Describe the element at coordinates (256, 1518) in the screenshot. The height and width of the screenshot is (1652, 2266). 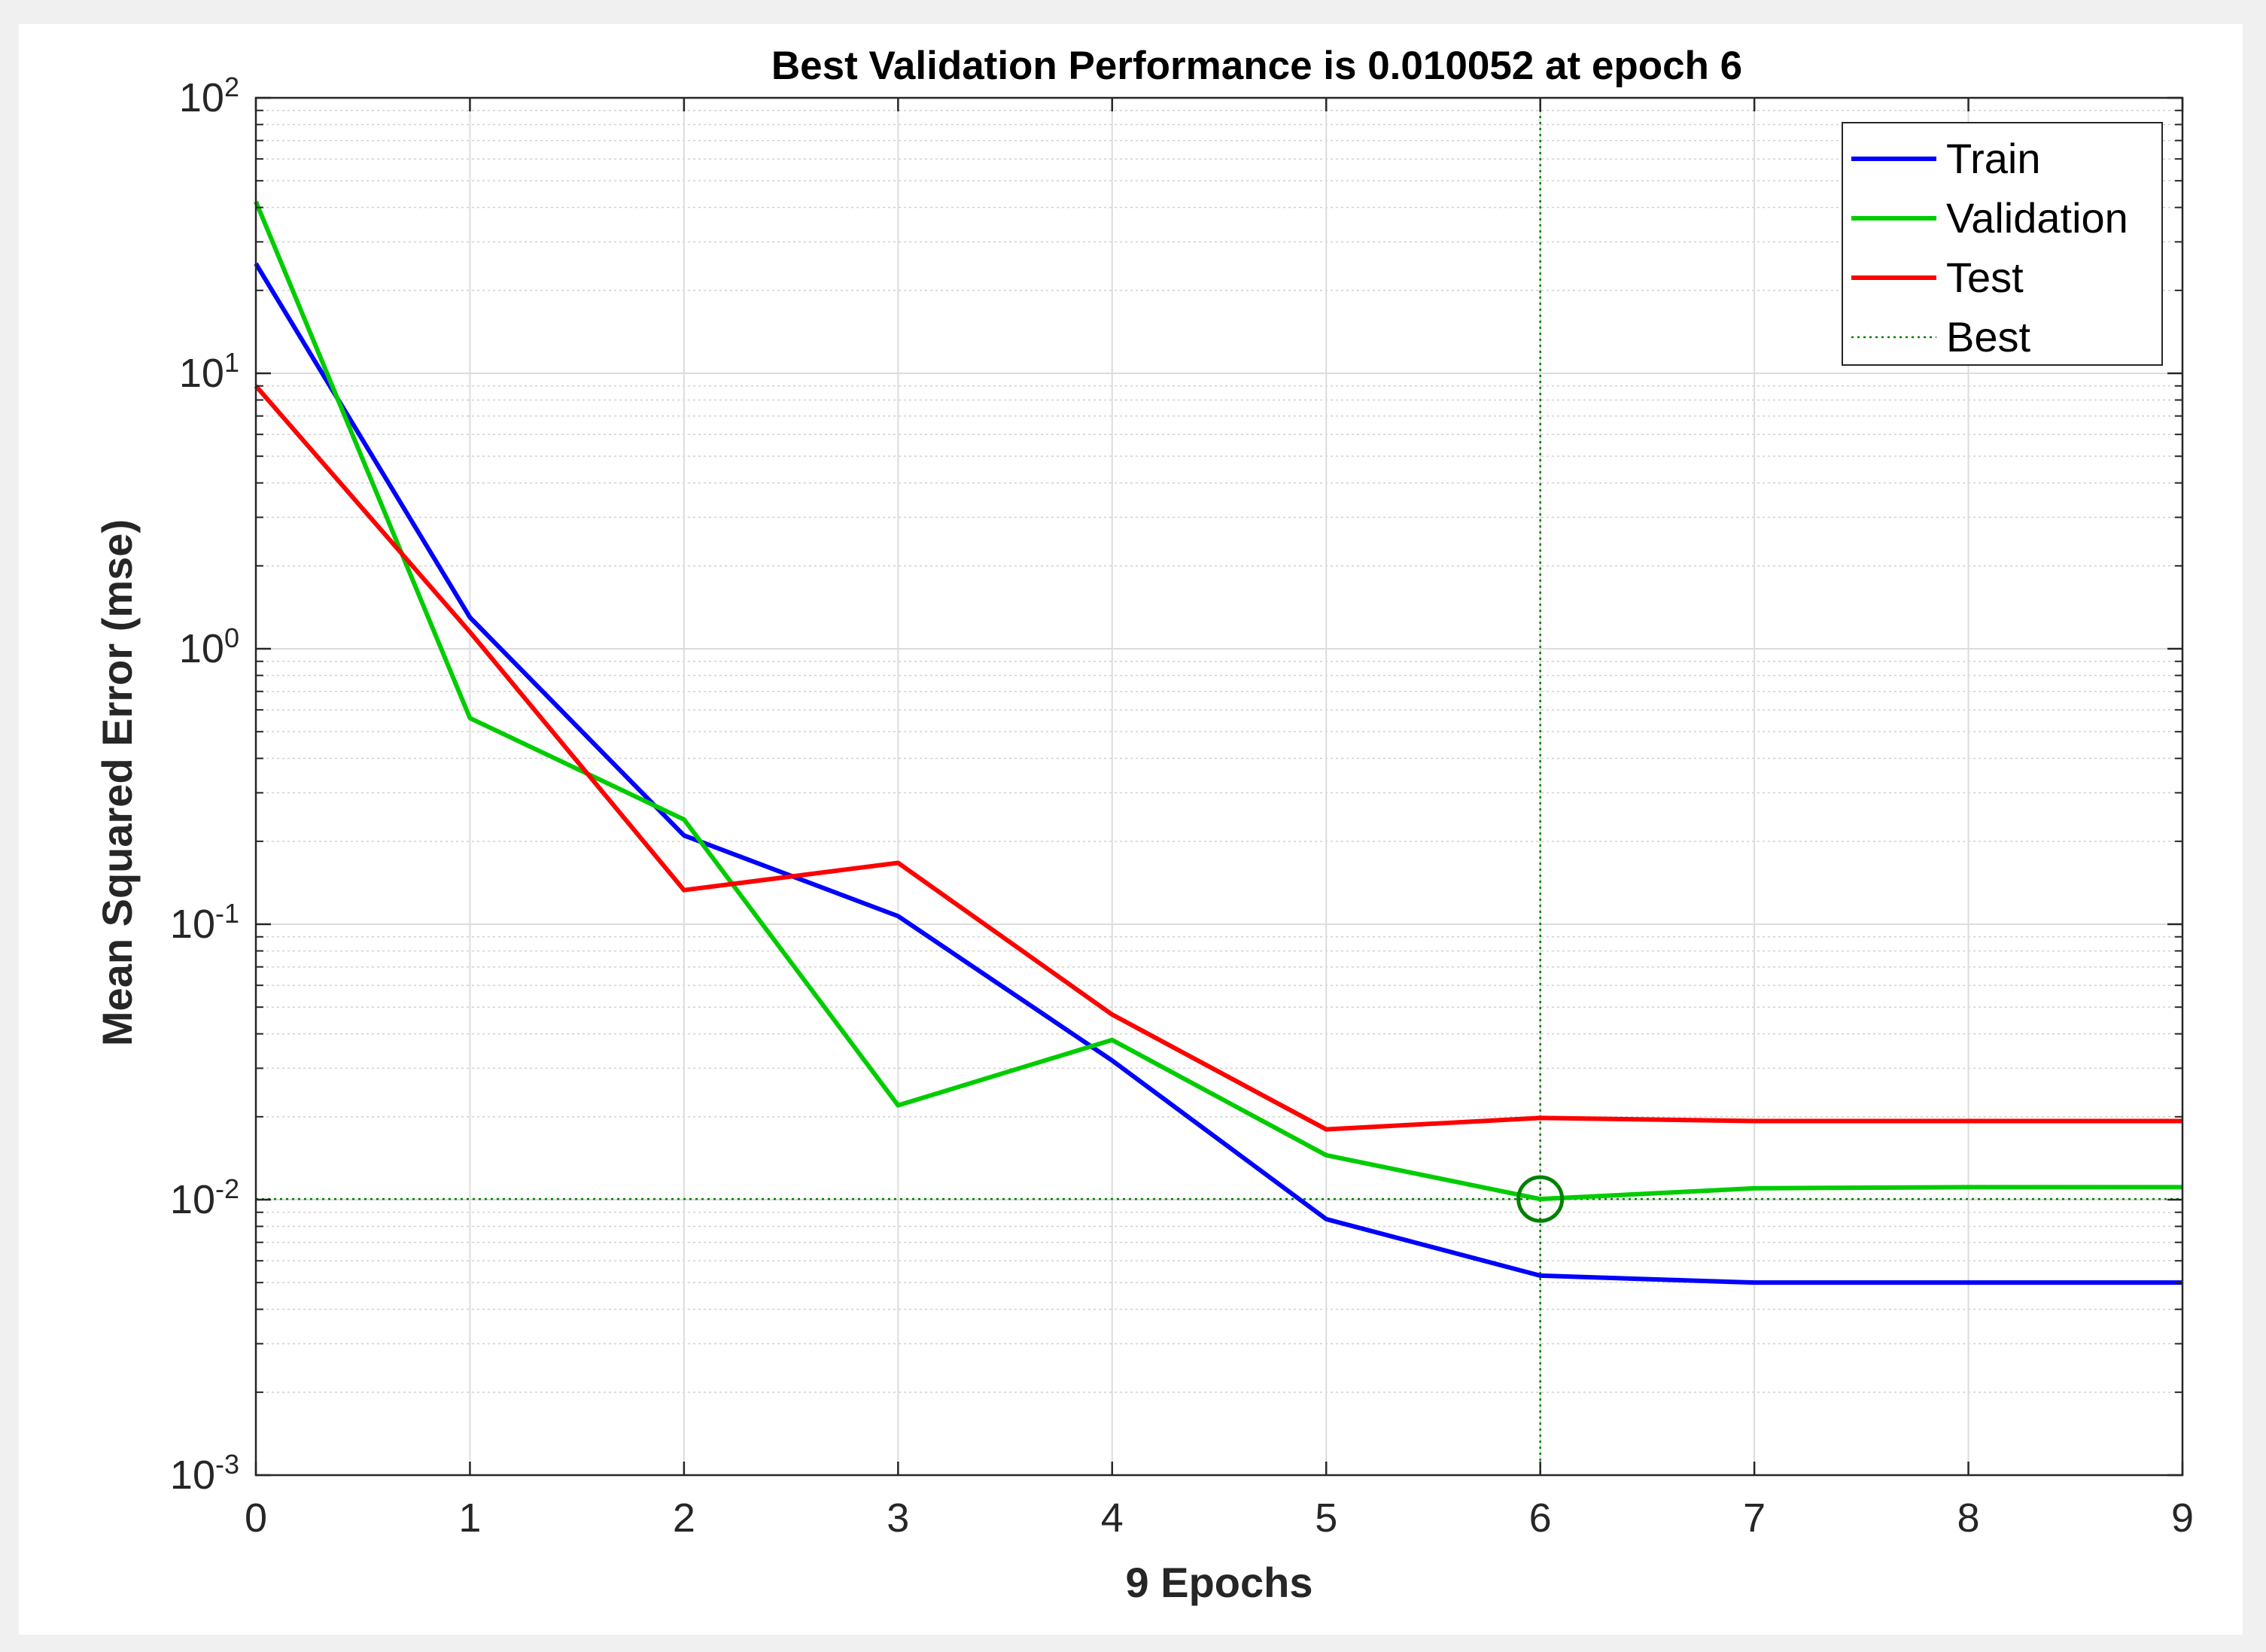
I see `x-tick-label: 0` at that location.